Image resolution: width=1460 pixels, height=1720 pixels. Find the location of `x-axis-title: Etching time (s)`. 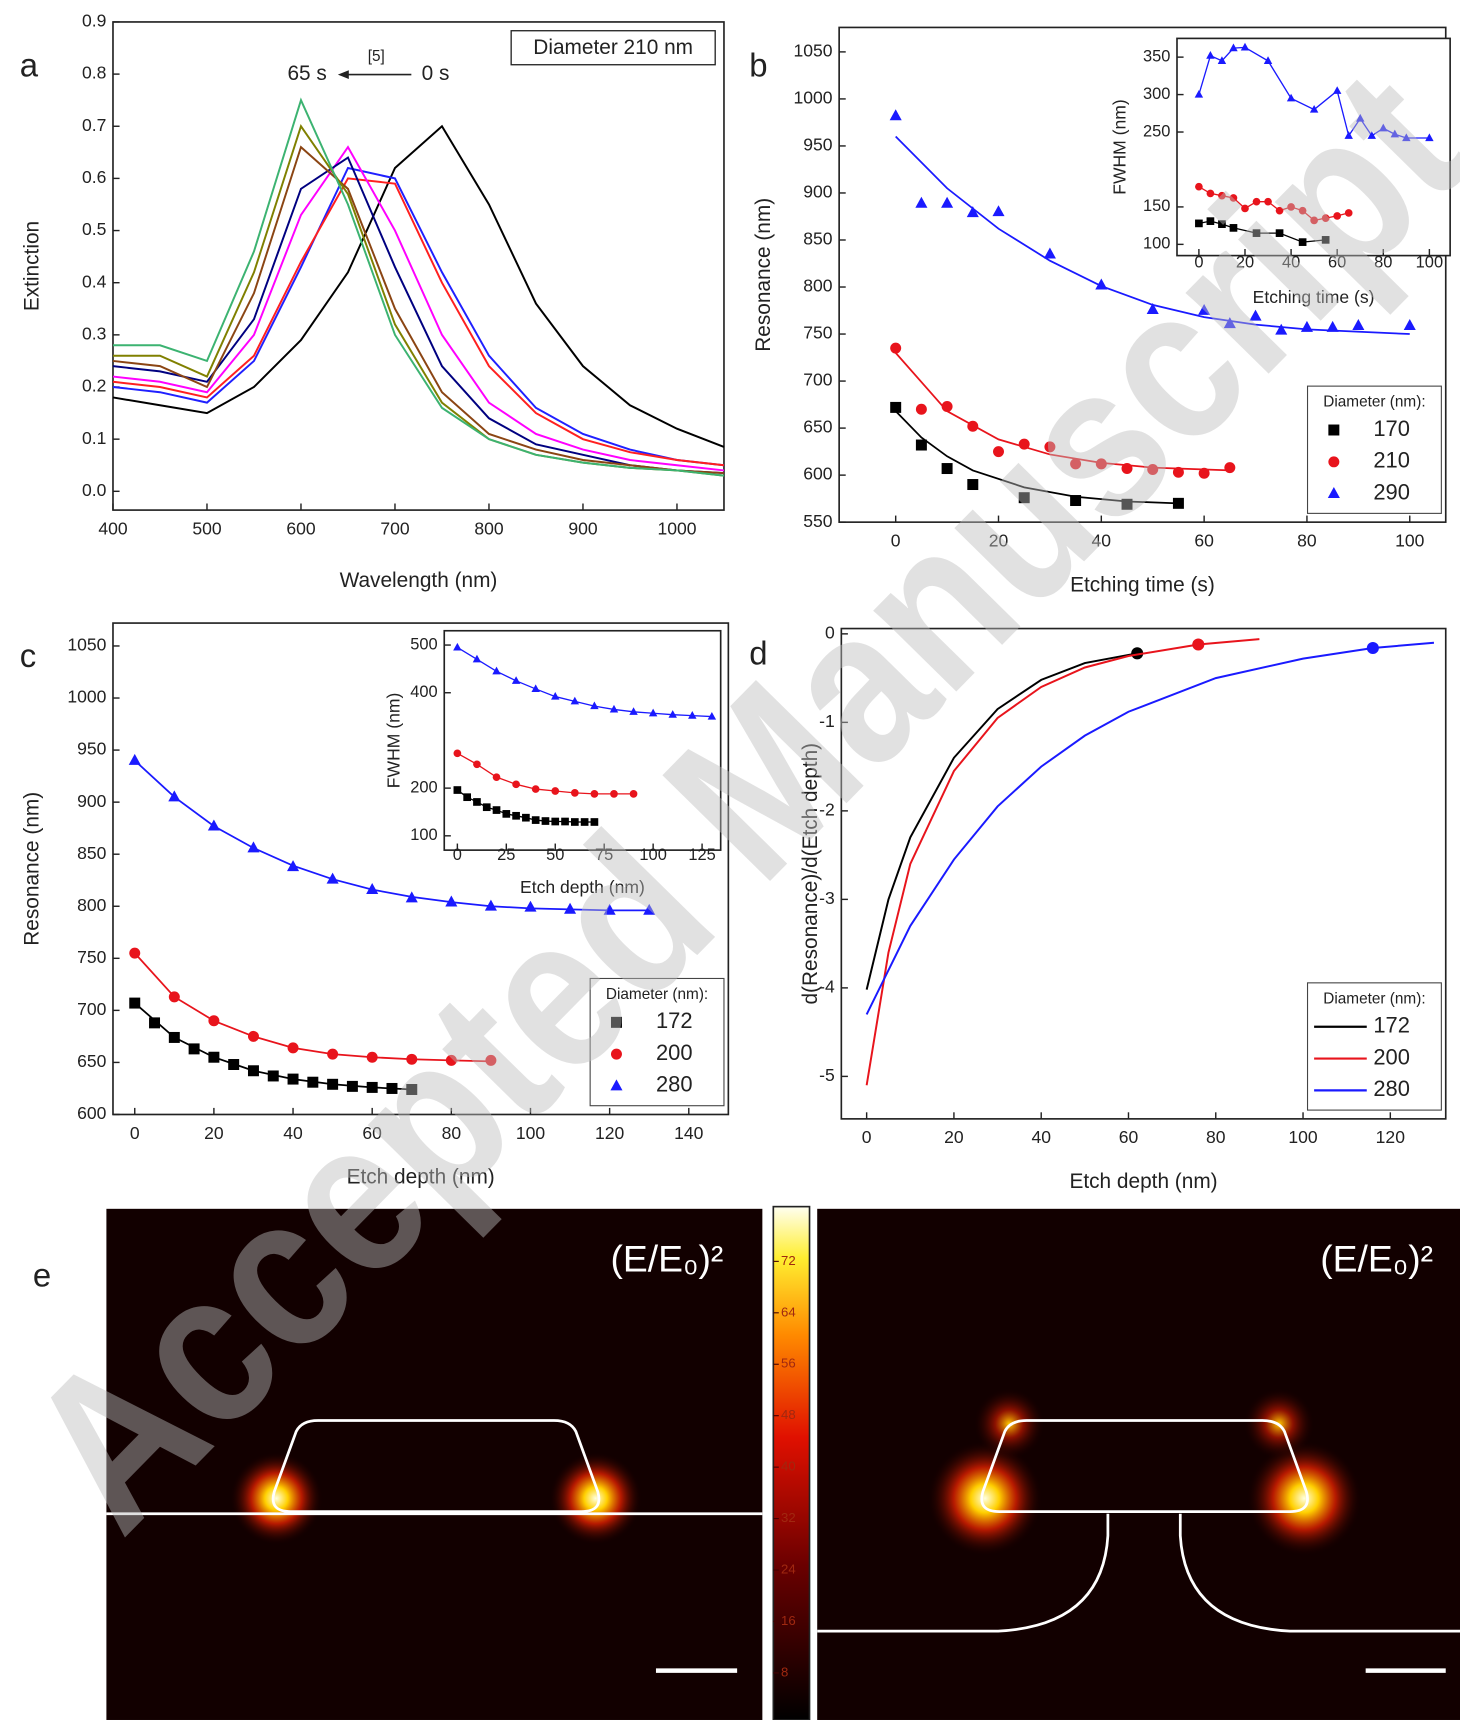

x-axis-title: Etching time (s) is located at coordinates (1142, 584).